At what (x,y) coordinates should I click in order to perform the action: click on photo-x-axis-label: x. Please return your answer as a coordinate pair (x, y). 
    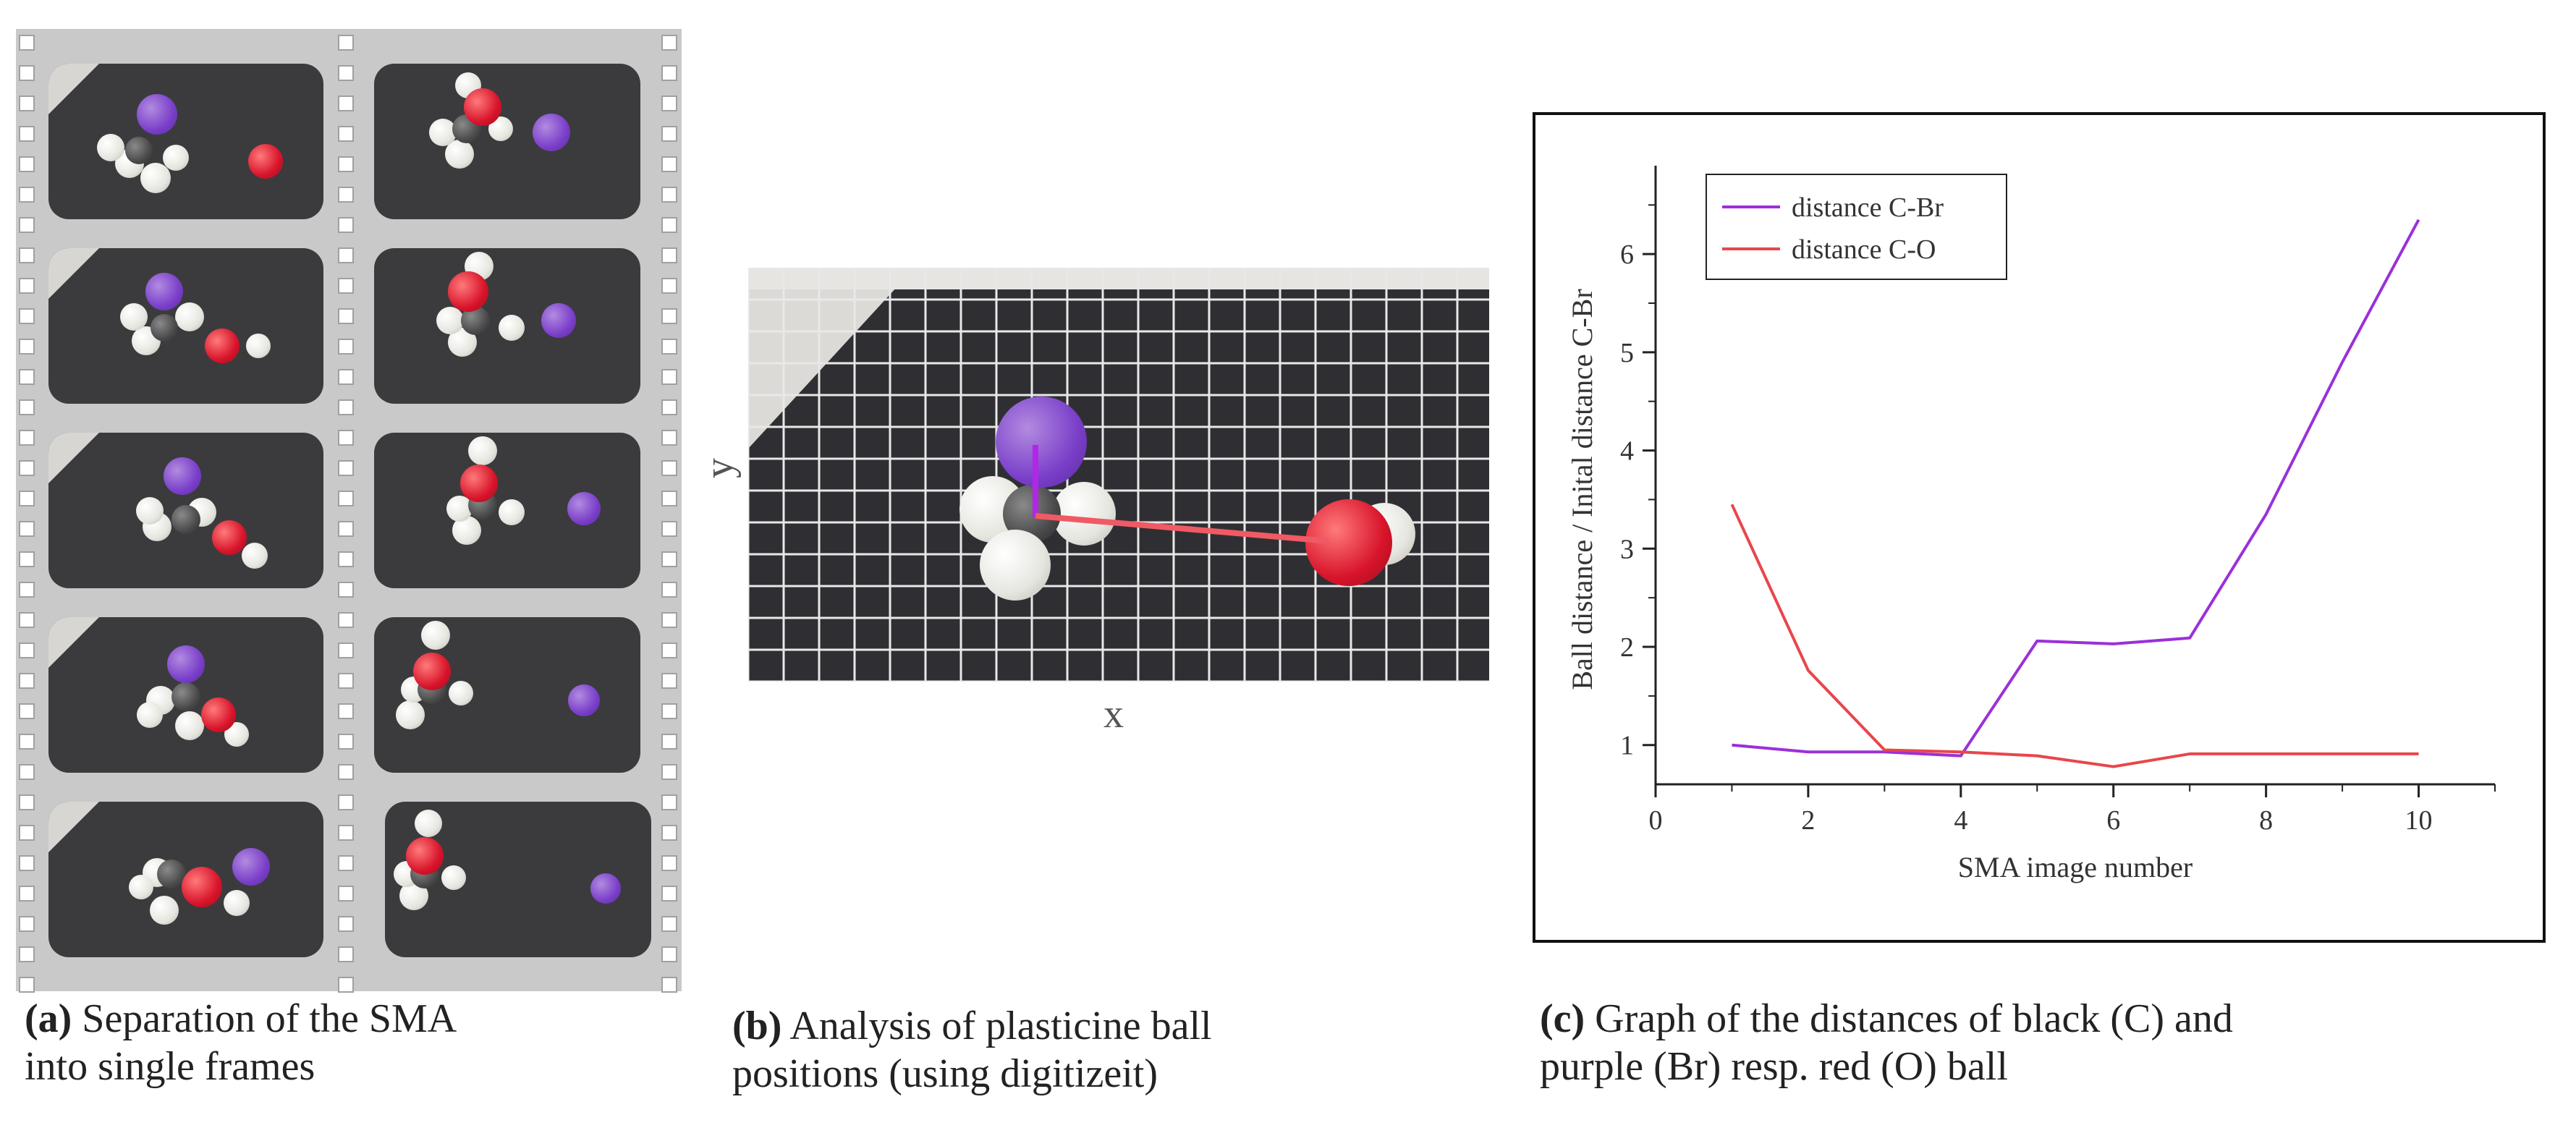
    Looking at the image, I should click on (1113, 714).